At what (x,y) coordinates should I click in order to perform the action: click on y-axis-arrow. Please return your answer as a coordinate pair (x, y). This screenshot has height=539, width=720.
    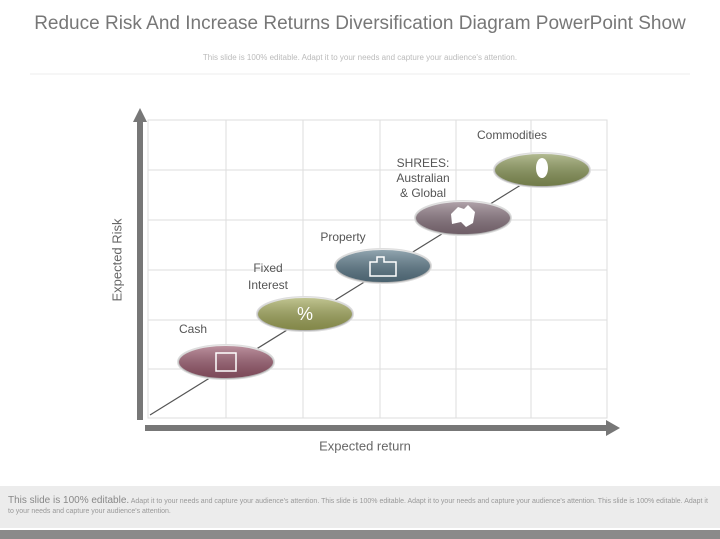
    Looking at the image, I should click on (140, 264).